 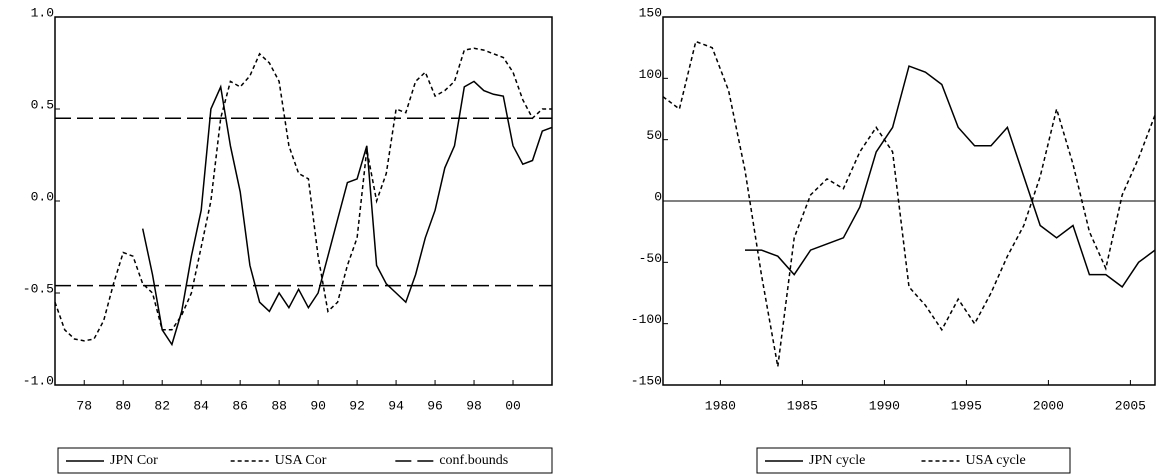 I want to click on x-tick-label: 1990, so click(x=884, y=405).